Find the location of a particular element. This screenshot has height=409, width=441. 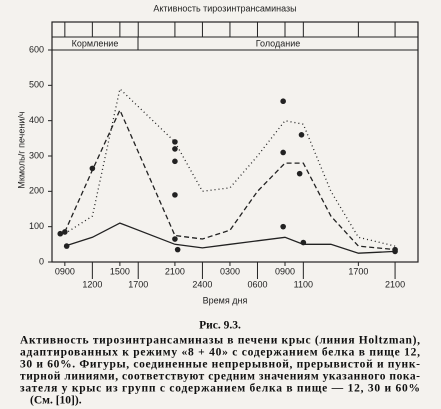

x-tick-label: 0600 is located at coordinates (257, 284).